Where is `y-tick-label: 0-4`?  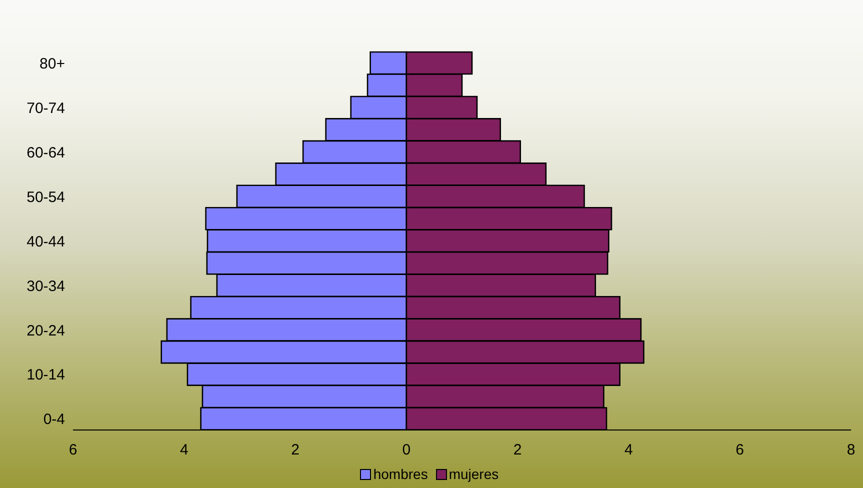
y-tick-label: 0-4 is located at coordinates (54, 419).